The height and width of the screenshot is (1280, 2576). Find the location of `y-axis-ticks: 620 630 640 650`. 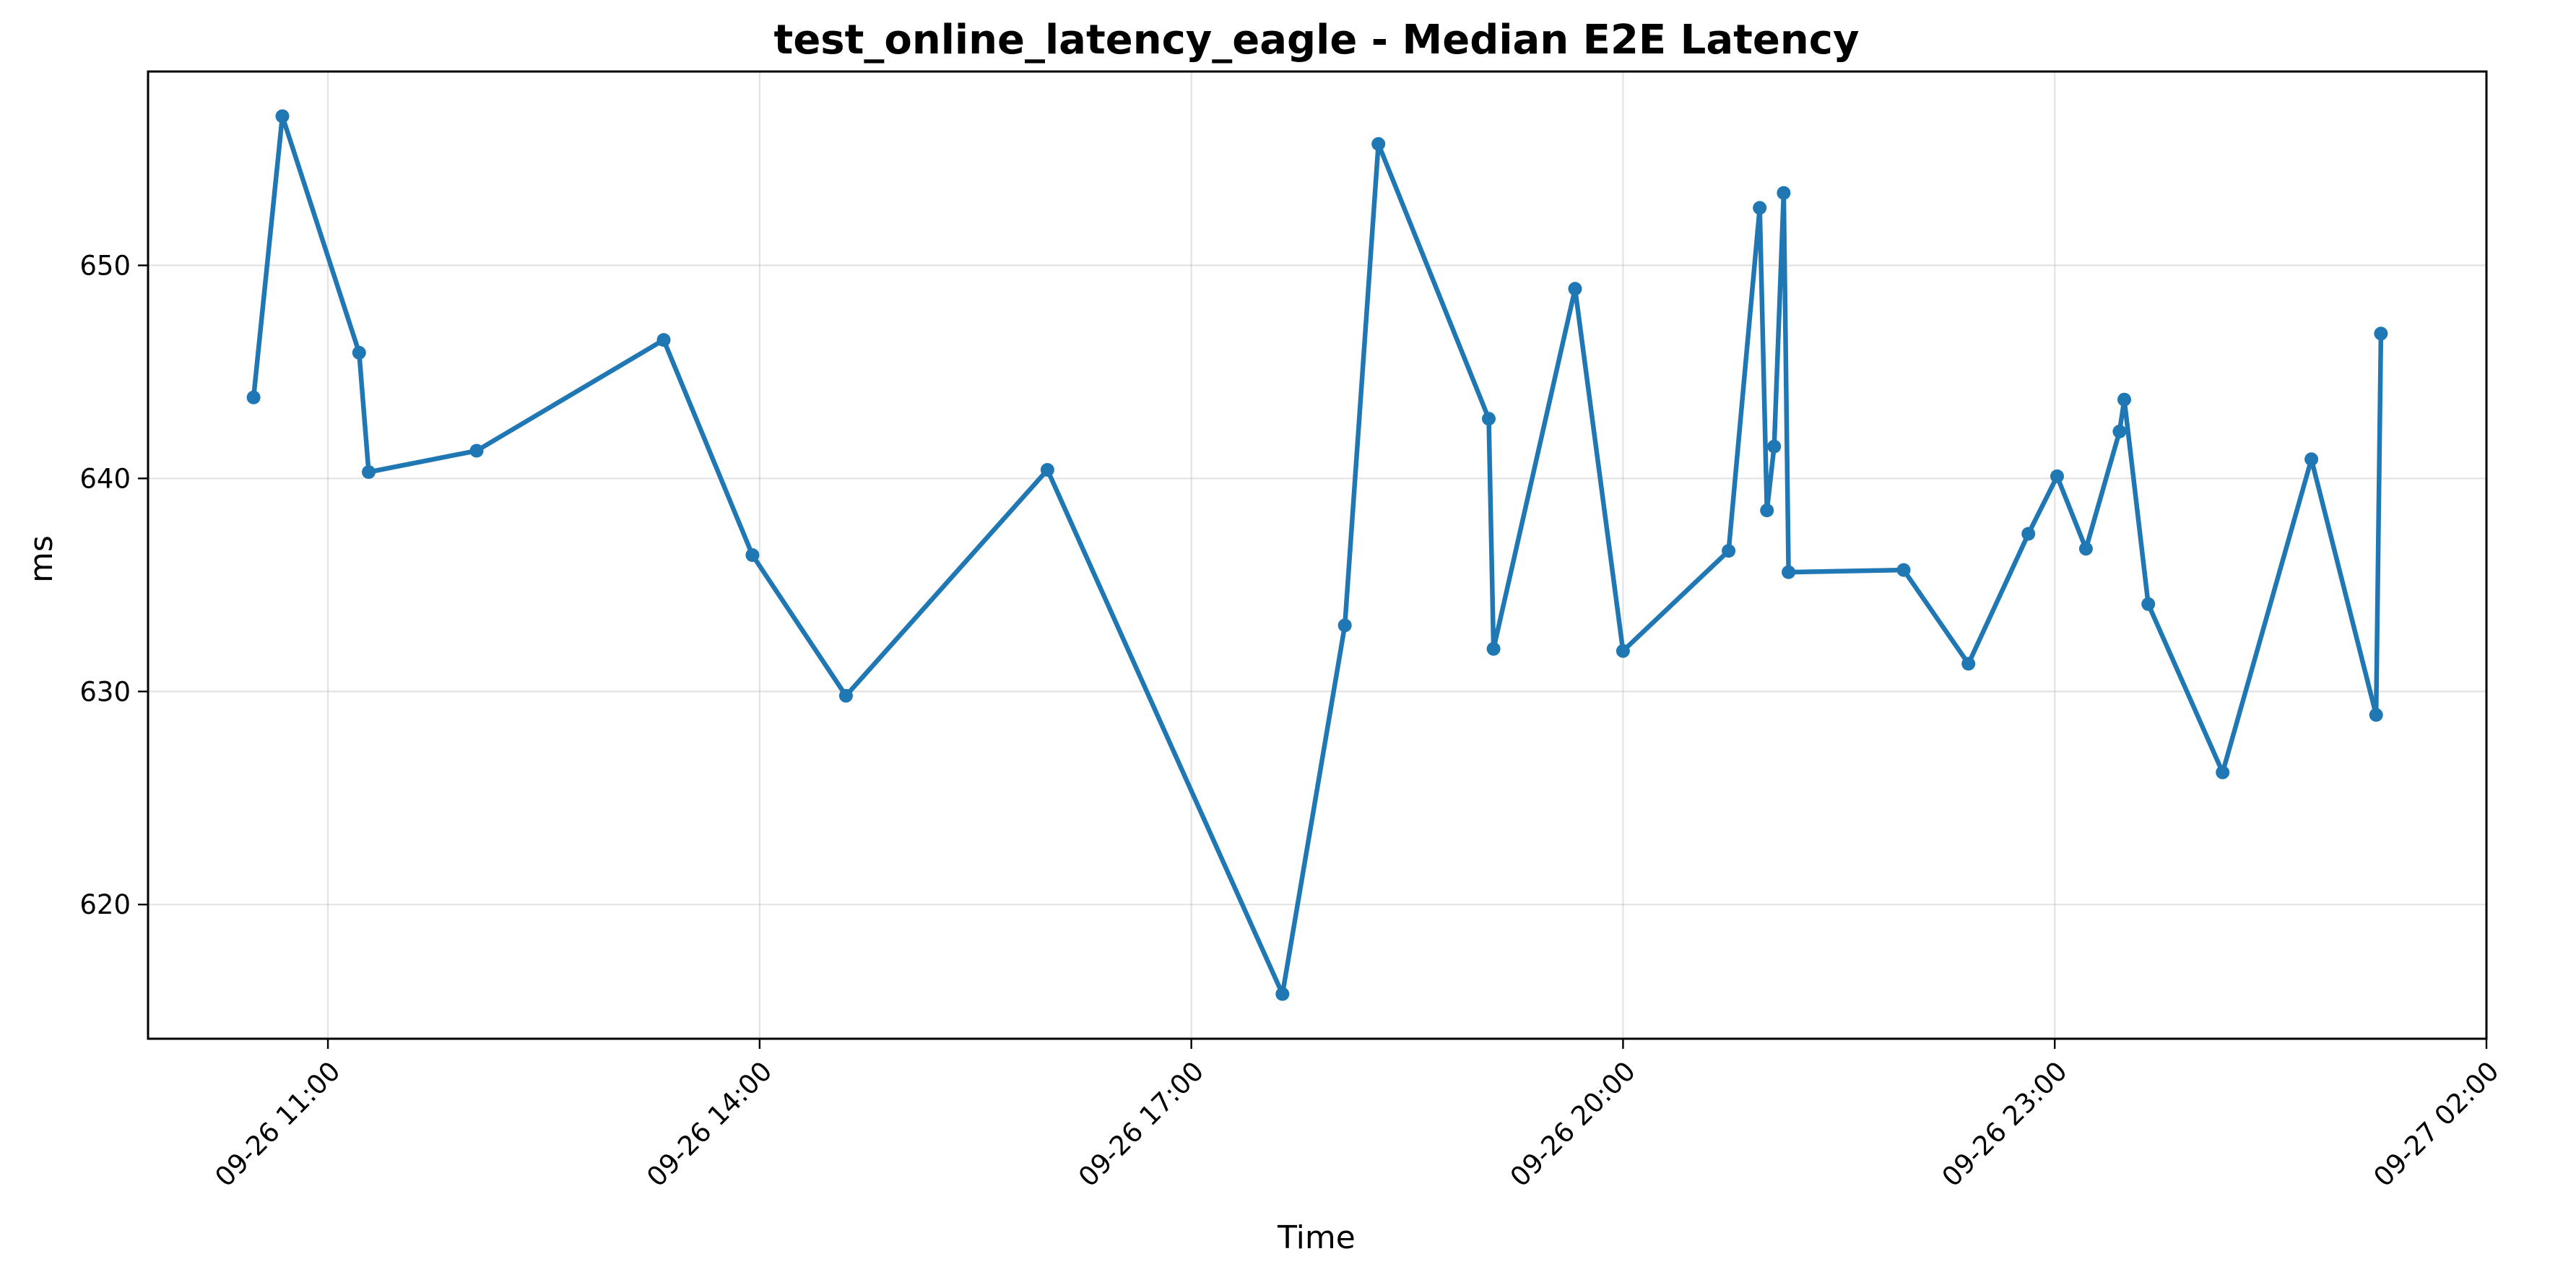

y-axis-ticks: 620 630 640 650 is located at coordinates (113, 585).